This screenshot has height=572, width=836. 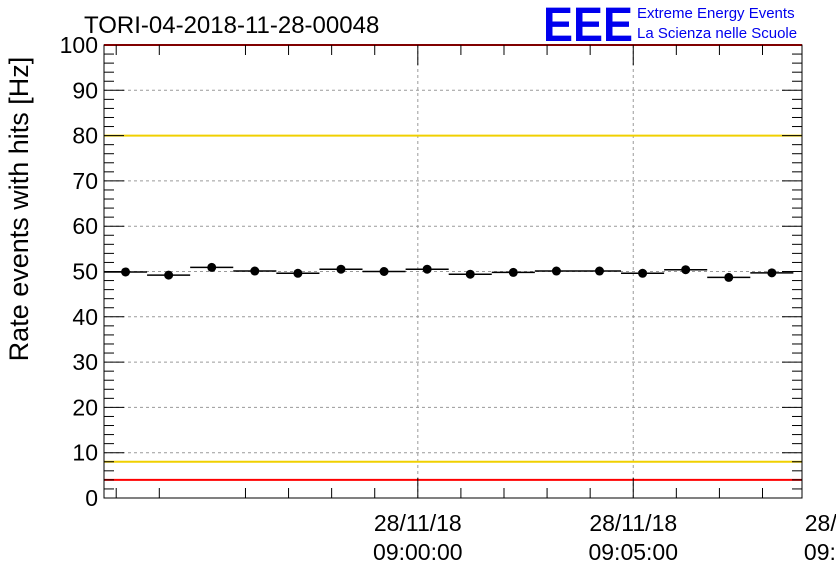 I want to click on x-tick-time: 09:00:00, so click(x=418, y=552).